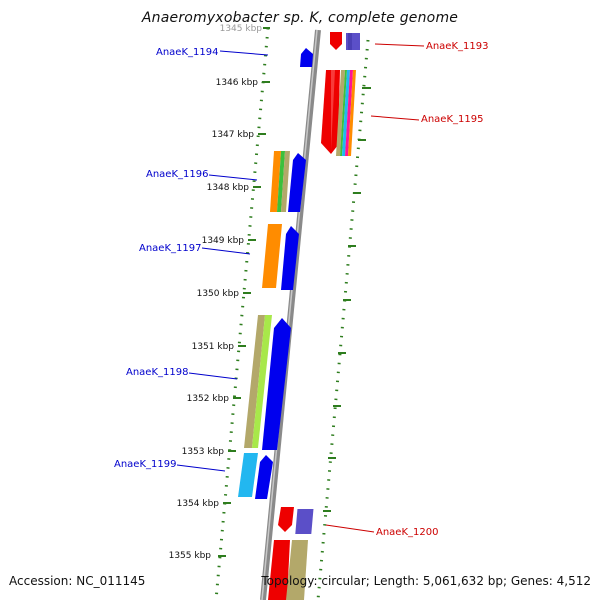  What do you see at coordinates (218, 294) in the screenshot?
I see `scale-label: 1350 kbp` at bounding box center [218, 294].